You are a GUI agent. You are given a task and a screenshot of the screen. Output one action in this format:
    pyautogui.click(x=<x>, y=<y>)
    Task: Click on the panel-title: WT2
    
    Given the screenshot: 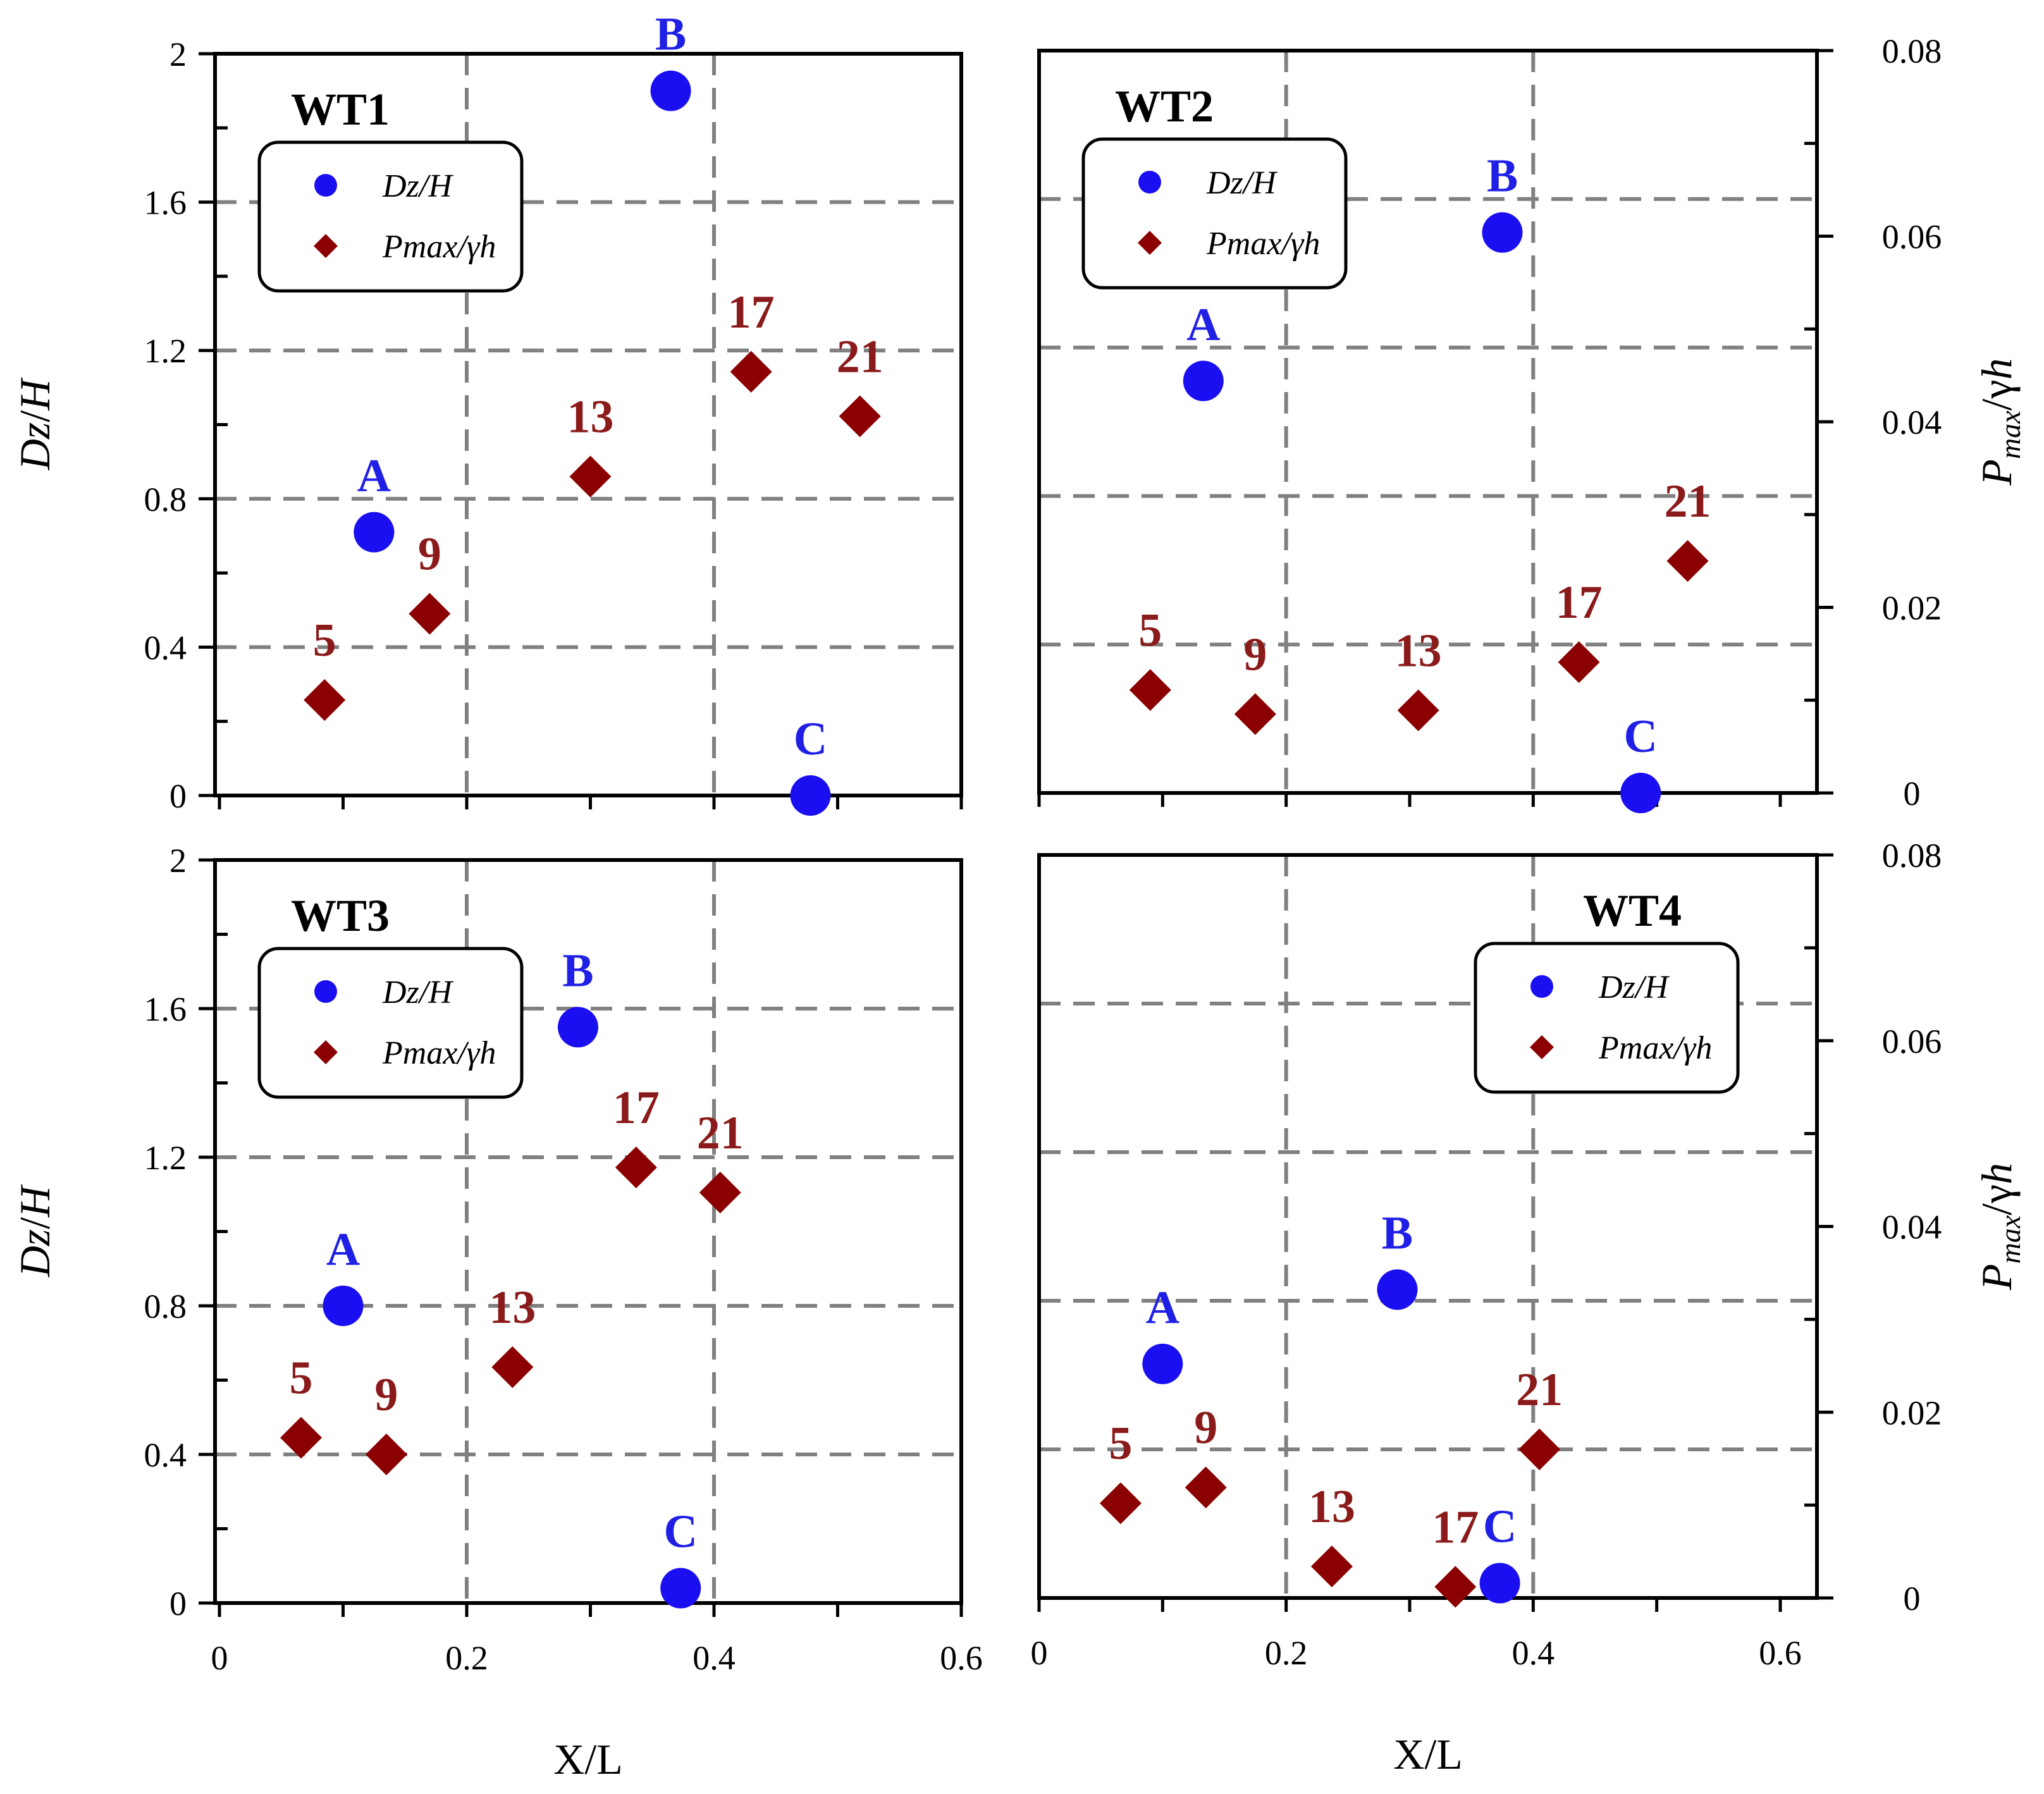 What is the action you would take?
    pyautogui.click(x=1164, y=107)
    